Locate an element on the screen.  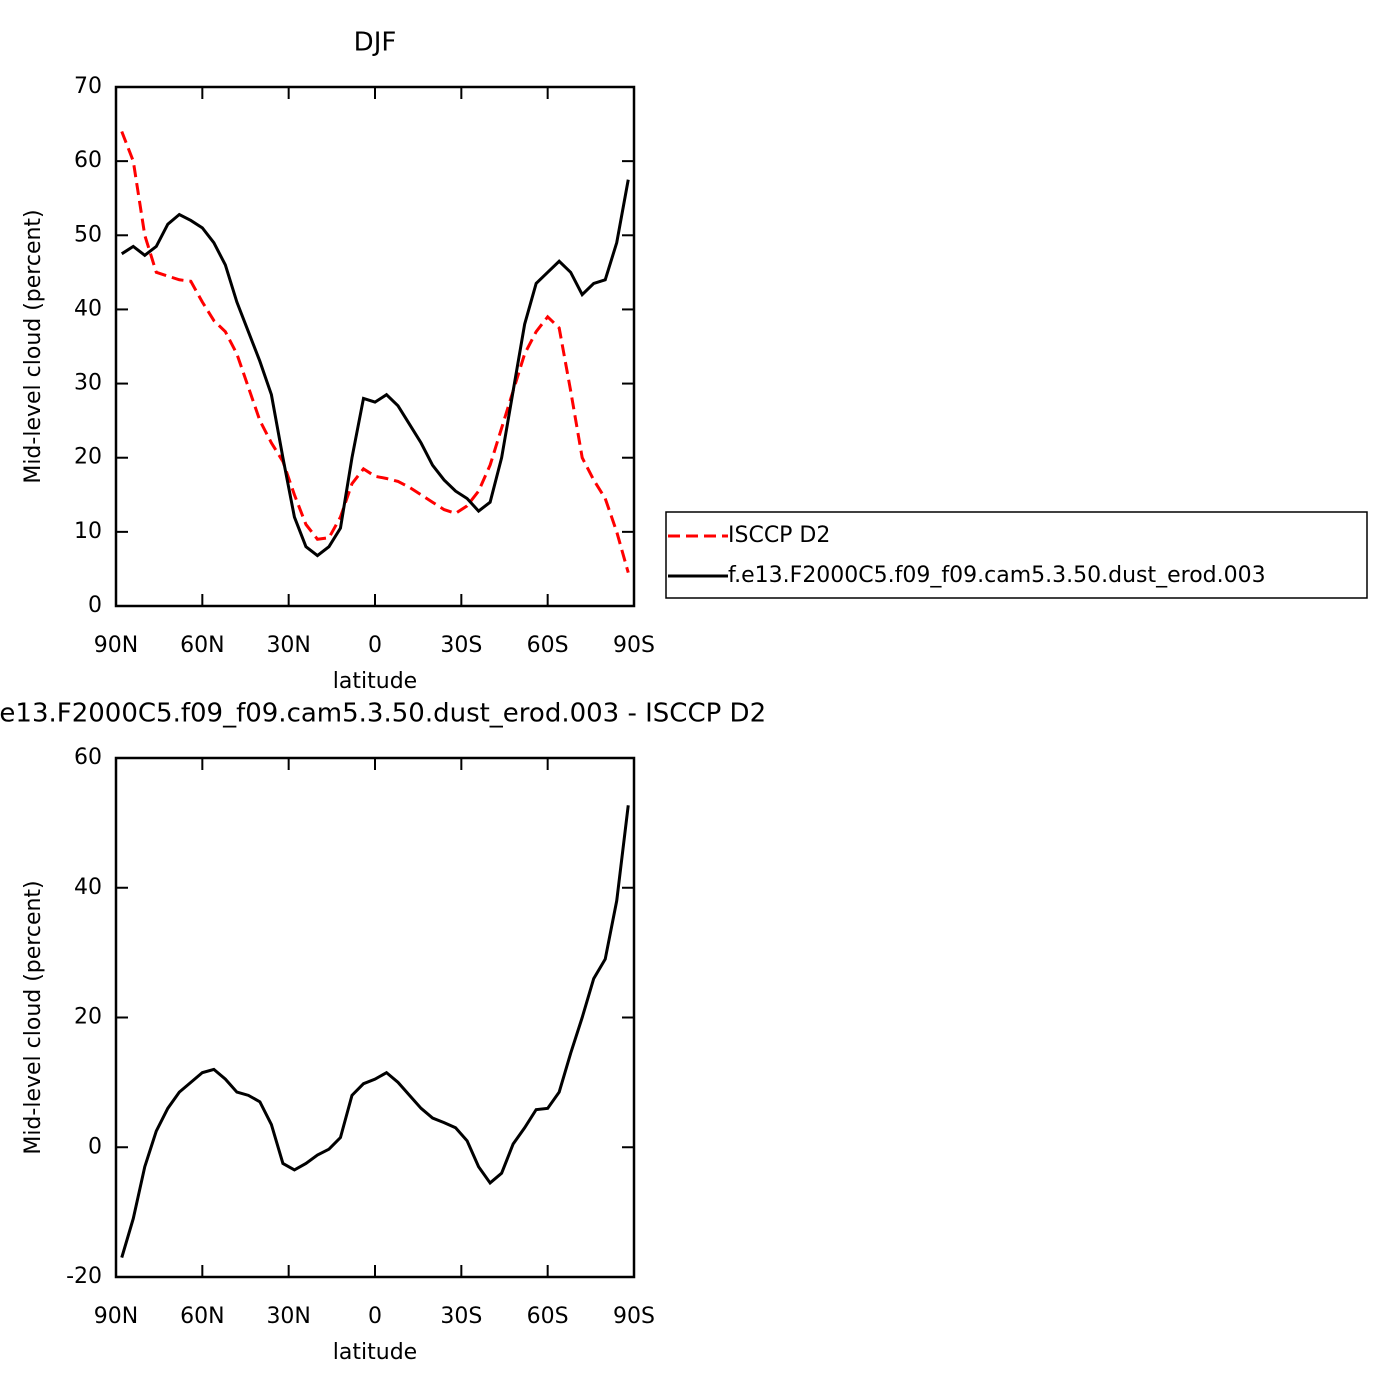
y-tick-label: 70 is located at coordinates (88, 86).